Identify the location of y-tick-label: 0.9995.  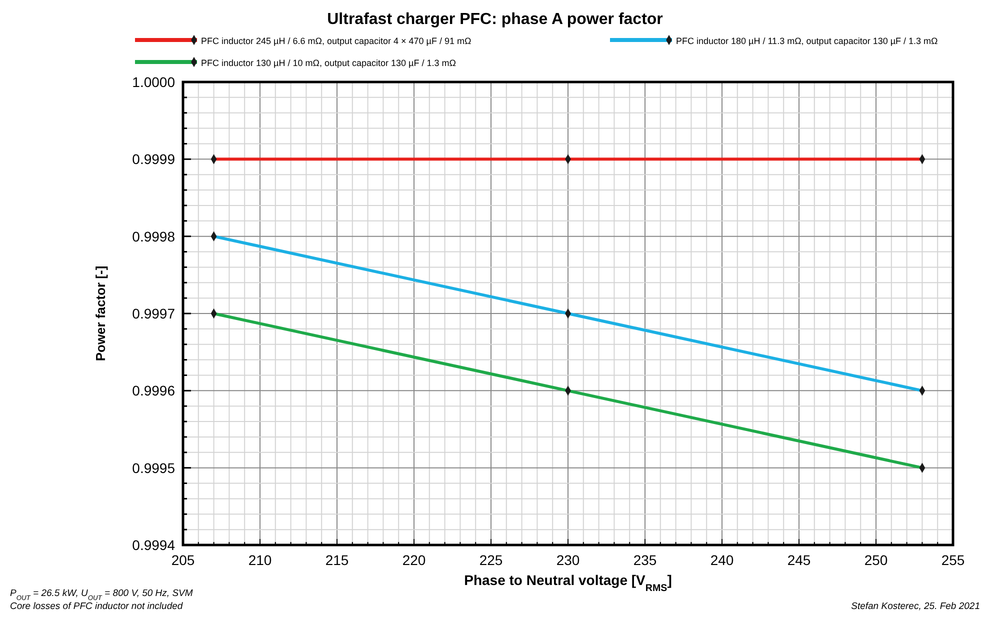
(154, 468).